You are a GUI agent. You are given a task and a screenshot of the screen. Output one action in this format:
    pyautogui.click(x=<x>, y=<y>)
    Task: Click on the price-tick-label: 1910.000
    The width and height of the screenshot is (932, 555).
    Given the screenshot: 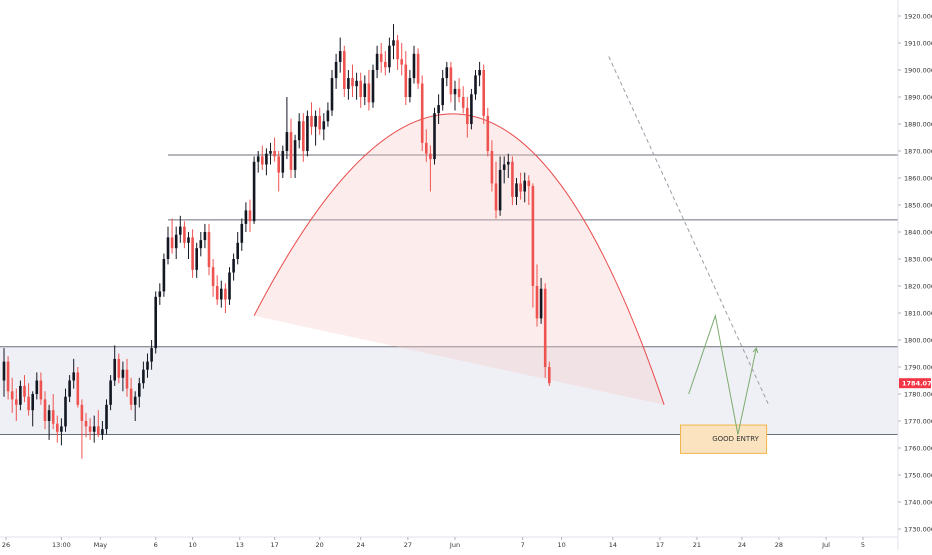 What is the action you would take?
    pyautogui.click(x=918, y=44)
    